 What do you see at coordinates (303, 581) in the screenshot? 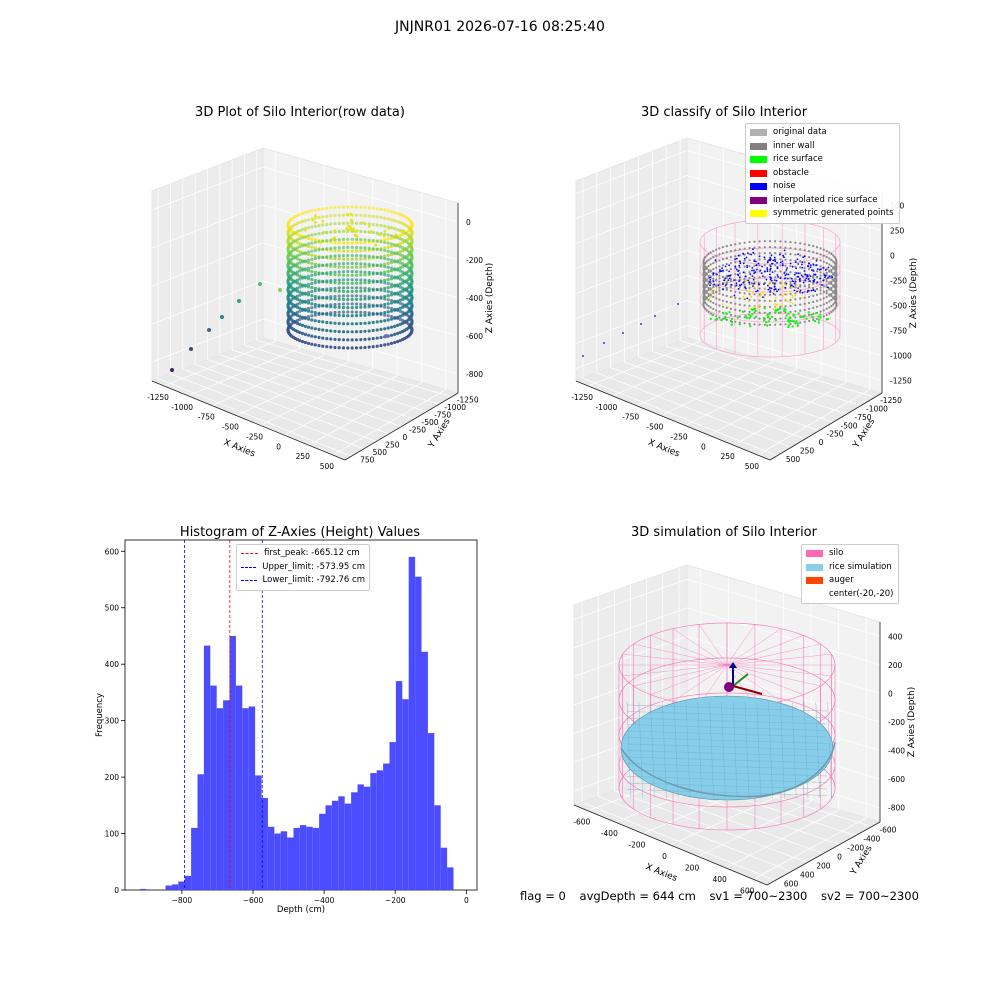
I see `legend-item-lower-limit: Lower_limit: -792.76 cm` at bounding box center [303, 581].